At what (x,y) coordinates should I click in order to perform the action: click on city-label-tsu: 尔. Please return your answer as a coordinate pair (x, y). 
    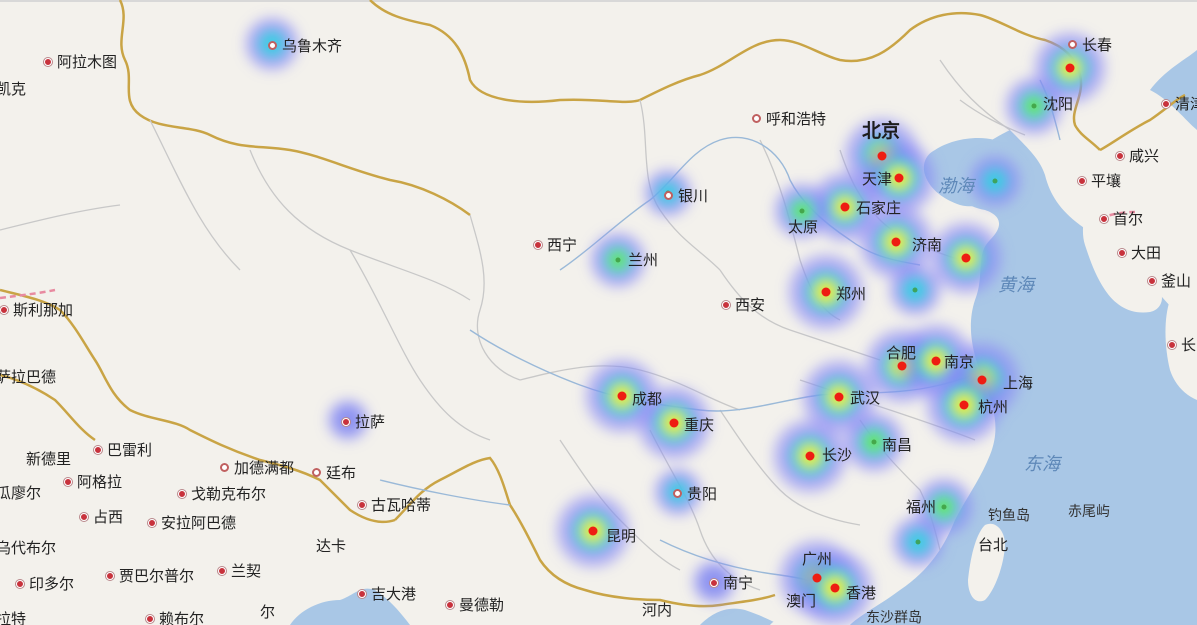
    Looking at the image, I should click on (267, 612).